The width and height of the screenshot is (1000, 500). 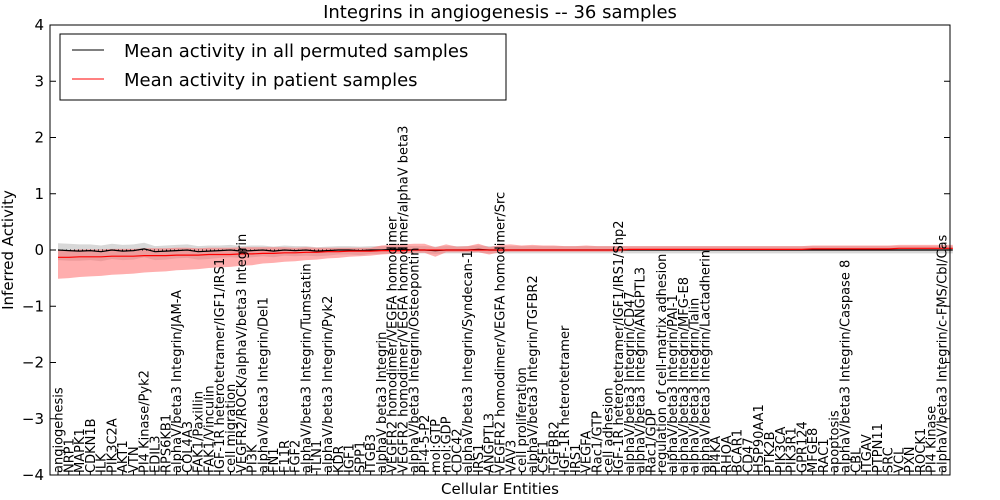 I want to click on x-tick-label: NRP1, so click(x=69, y=455).